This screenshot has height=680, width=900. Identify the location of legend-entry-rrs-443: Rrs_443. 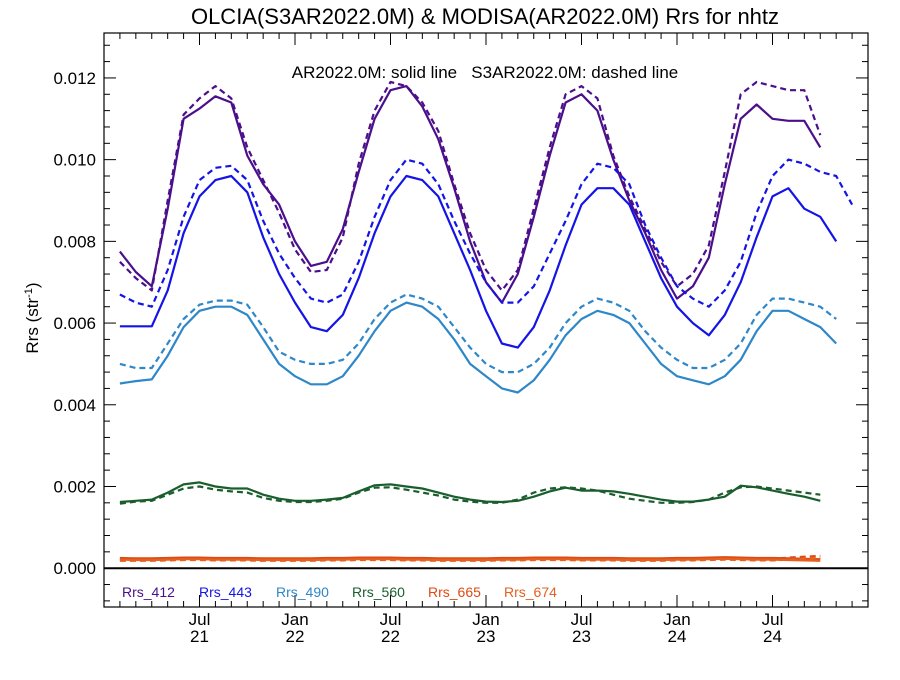
(225, 592).